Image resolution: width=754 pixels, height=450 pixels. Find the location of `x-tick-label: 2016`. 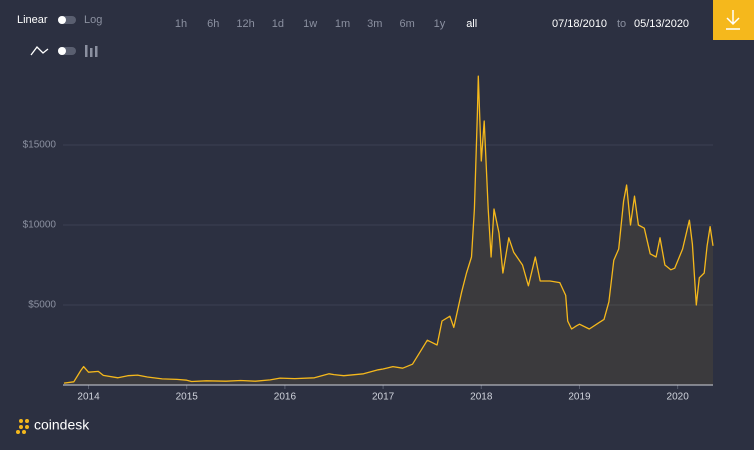

x-tick-label: 2016 is located at coordinates (285, 397).